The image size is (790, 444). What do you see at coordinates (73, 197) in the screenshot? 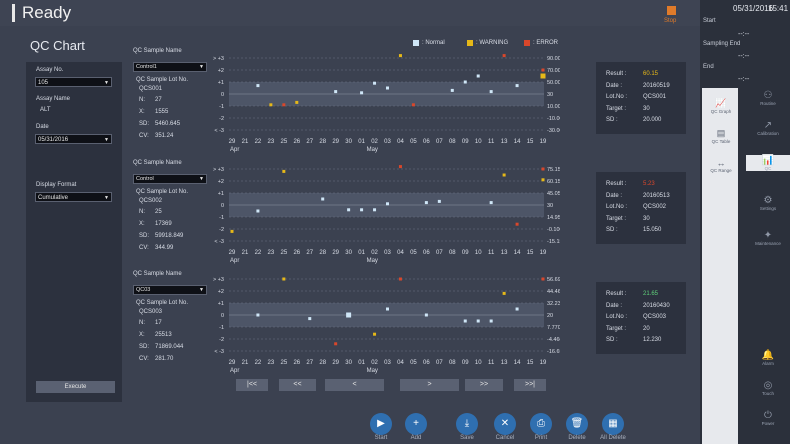
I see `display-format-select: Cumulative ▼` at bounding box center [73, 197].